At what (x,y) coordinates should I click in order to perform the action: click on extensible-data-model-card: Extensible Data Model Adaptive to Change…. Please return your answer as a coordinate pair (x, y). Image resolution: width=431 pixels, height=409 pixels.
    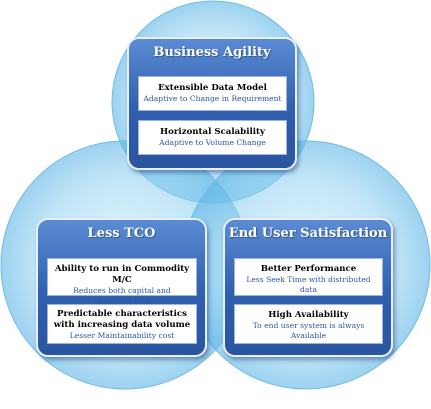
    Looking at the image, I should click on (212, 93).